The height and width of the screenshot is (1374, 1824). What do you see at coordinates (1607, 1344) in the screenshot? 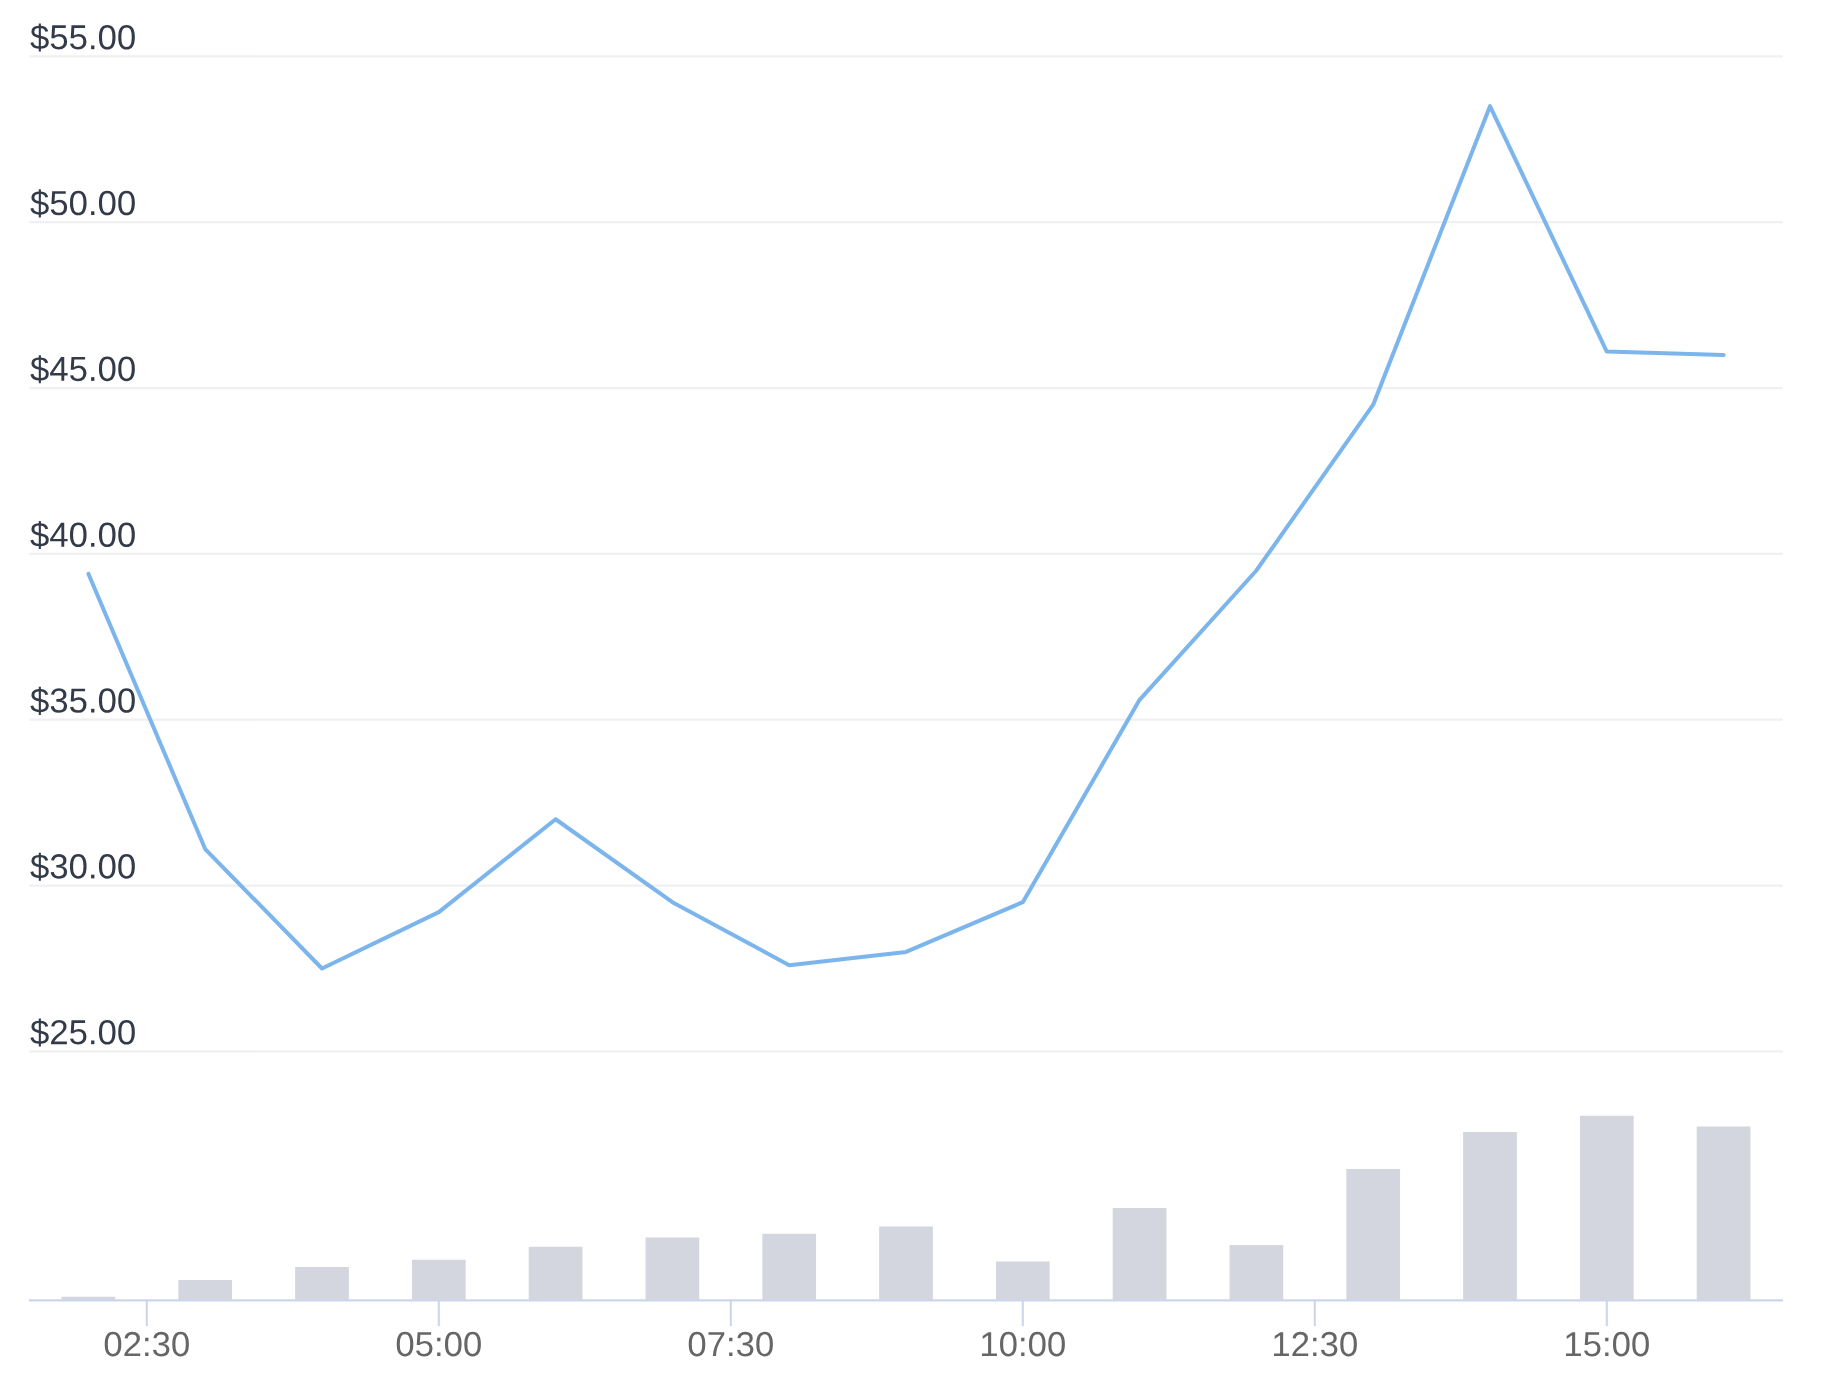
I see `x-tick-label: 15:00` at bounding box center [1607, 1344].